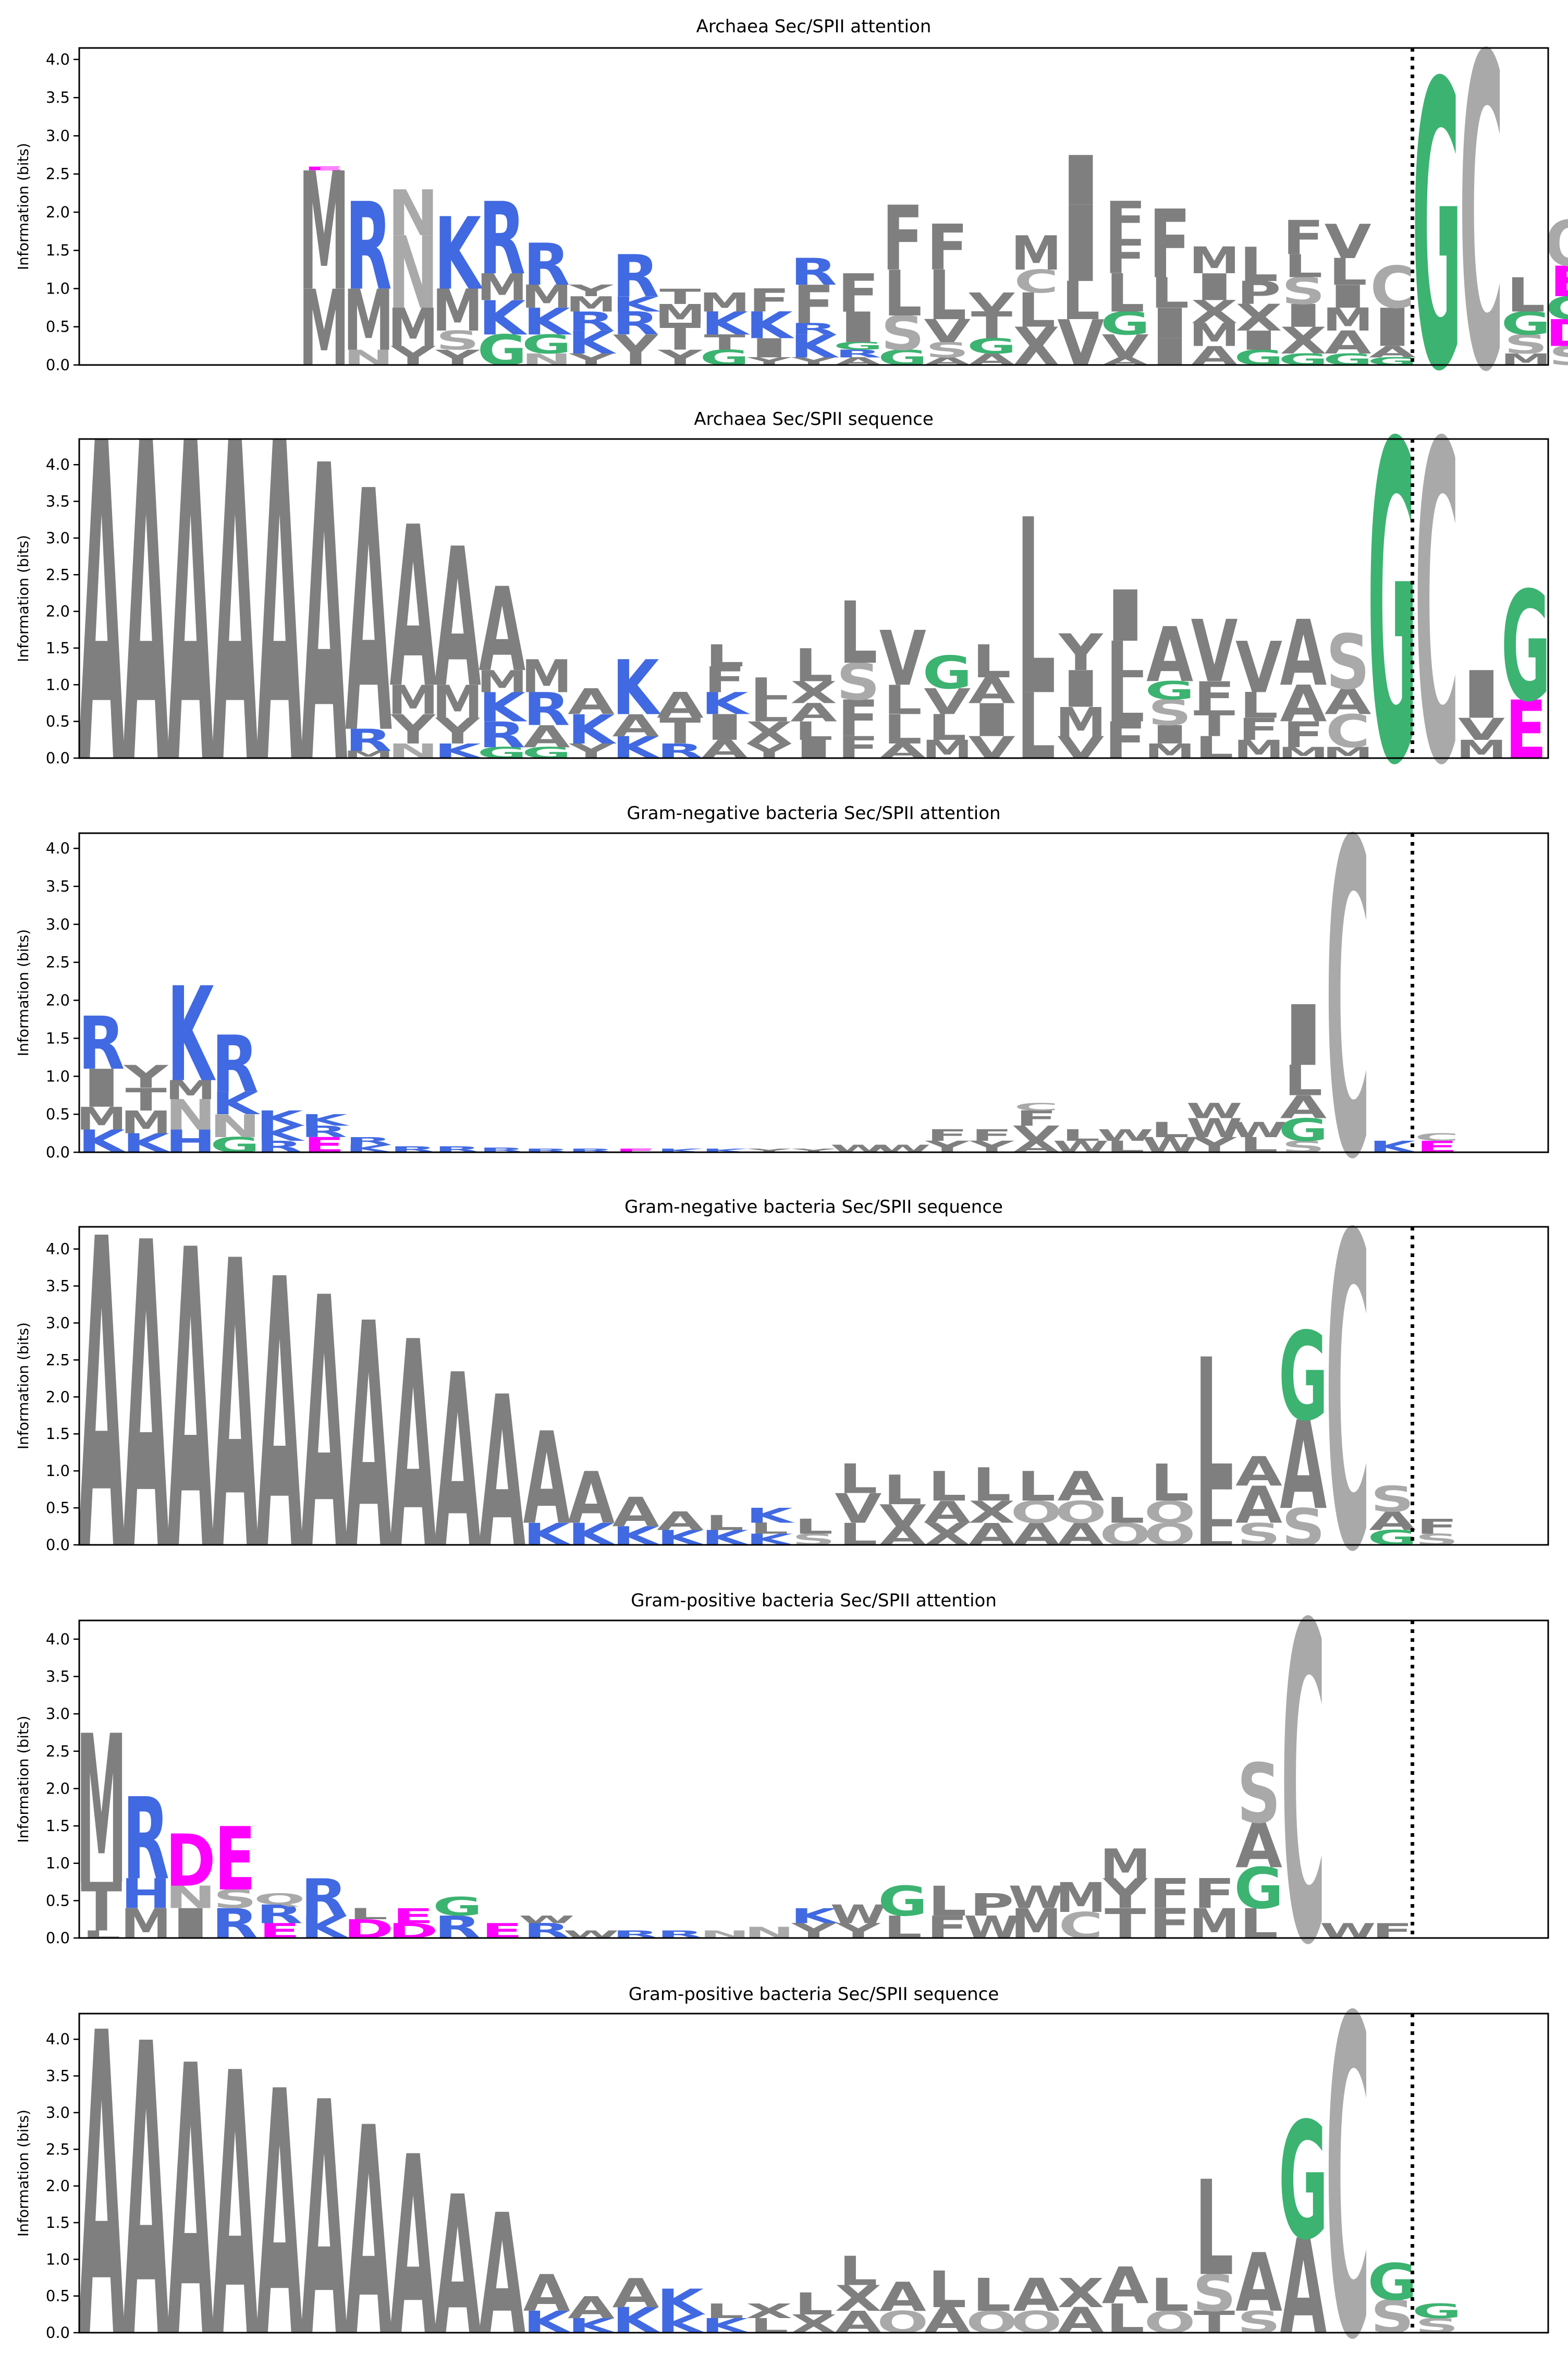 The image size is (1568, 2365). Describe the element at coordinates (814, 420) in the screenshot. I see `panel-title: Archaea Sec/SPII sequence` at that location.